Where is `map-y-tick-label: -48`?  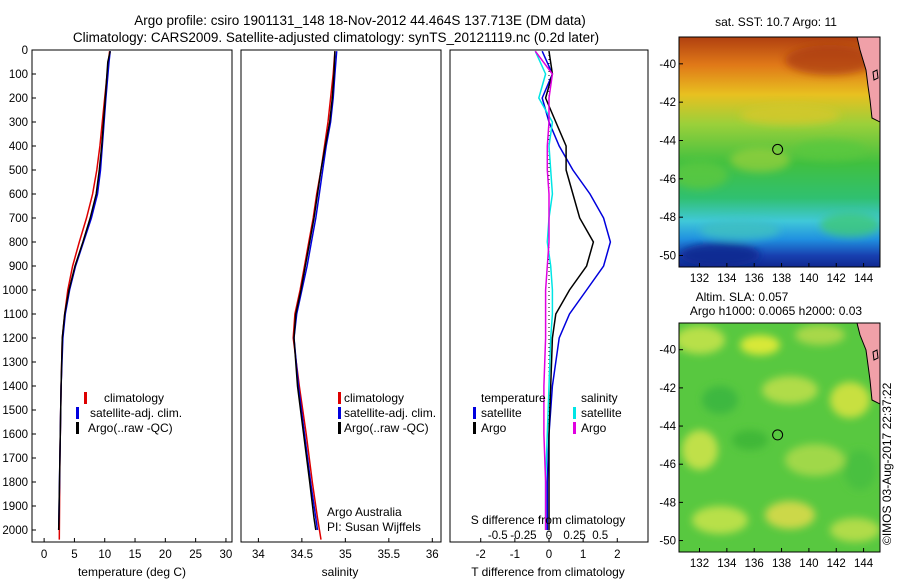 map-y-tick-label: -48 is located at coordinates (667, 503).